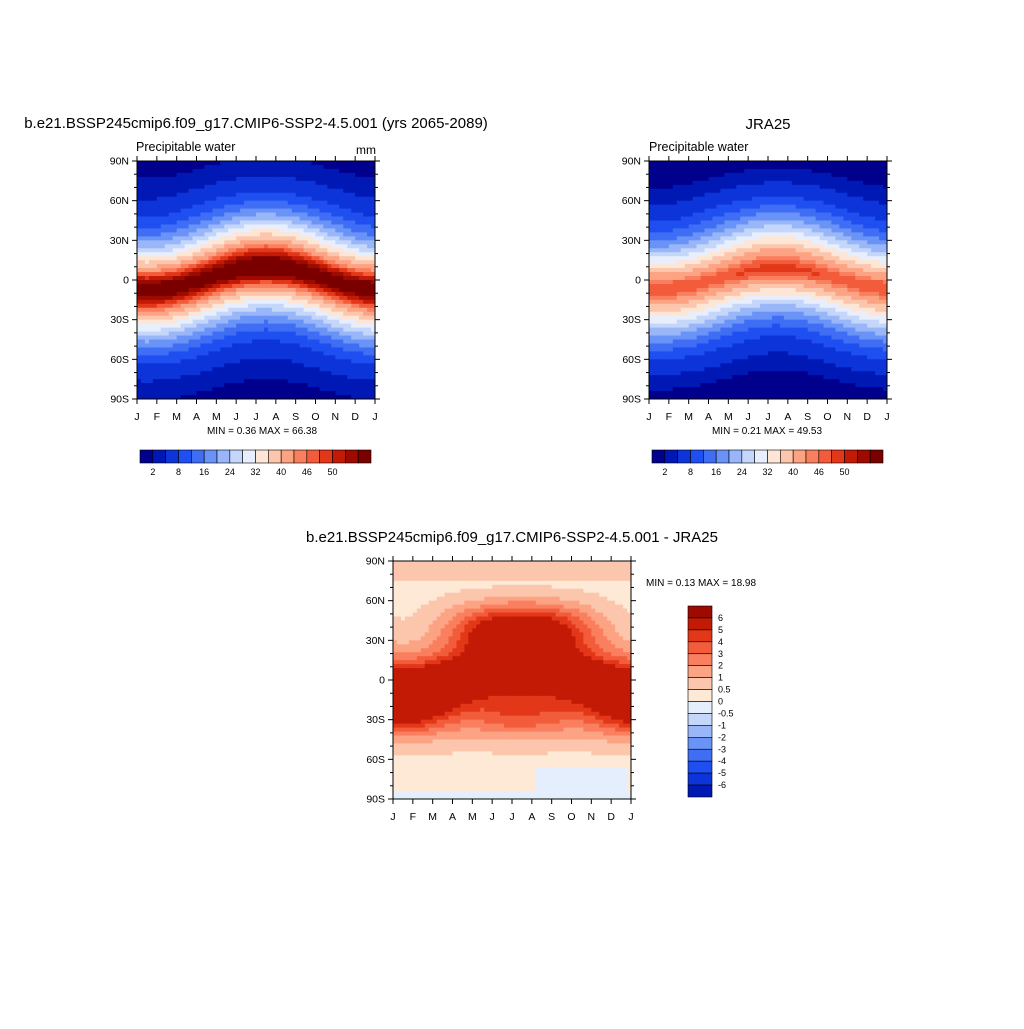 The height and width of the screenshot is (1029, 1024). Describe the element at coordinates (236, 456) in the screenshot. I see `colorbar-swatch` at that location.